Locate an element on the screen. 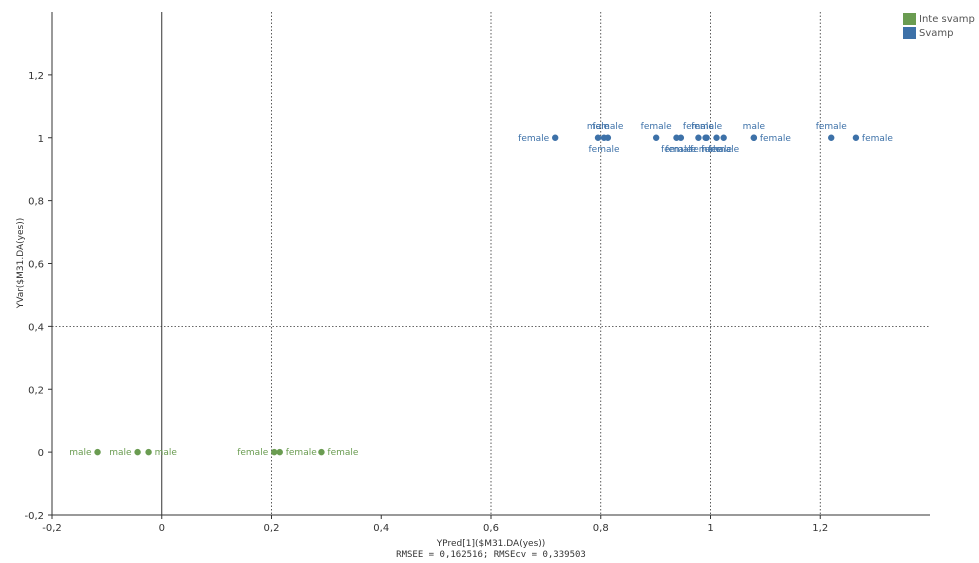 This screenshot has height=563, width=979. y-tick-label: -0,2 is located at coordinates (34, 516).